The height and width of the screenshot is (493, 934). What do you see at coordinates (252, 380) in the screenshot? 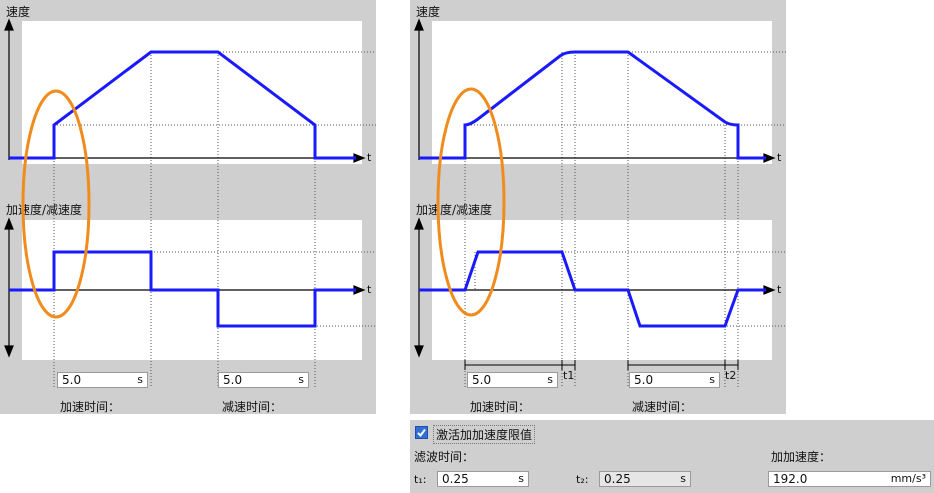
I see `left-decel-time-input` at bounding box center [252, 380].